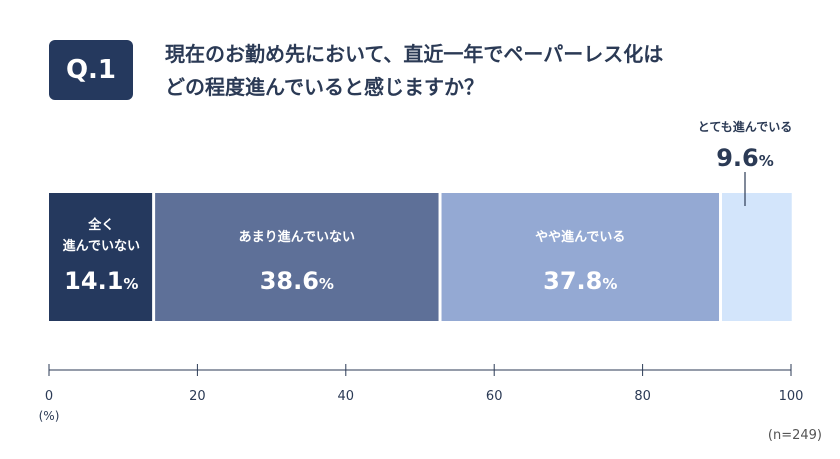 The height and width of the screenshot is (459, 840). Describe the element at coordinates (101, 281) in the screenshot. I see `value-label-1: 14.1%` at that location.